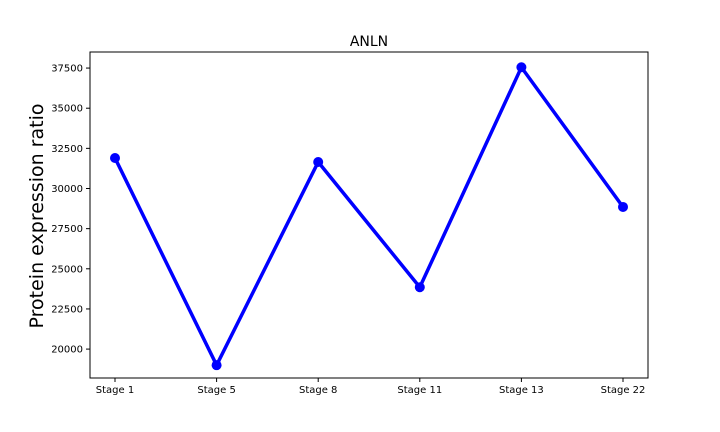 The image size is (720, 432). Describe the element at coordinates (67, 269) in the screenshot. I see `y-tick-label: 25000` at that location.